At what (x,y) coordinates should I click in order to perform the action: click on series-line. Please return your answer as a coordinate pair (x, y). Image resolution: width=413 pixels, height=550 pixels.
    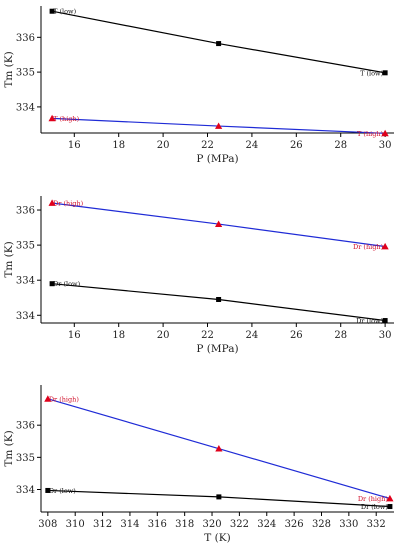
    Looking at the image, I should click on (219, 302).